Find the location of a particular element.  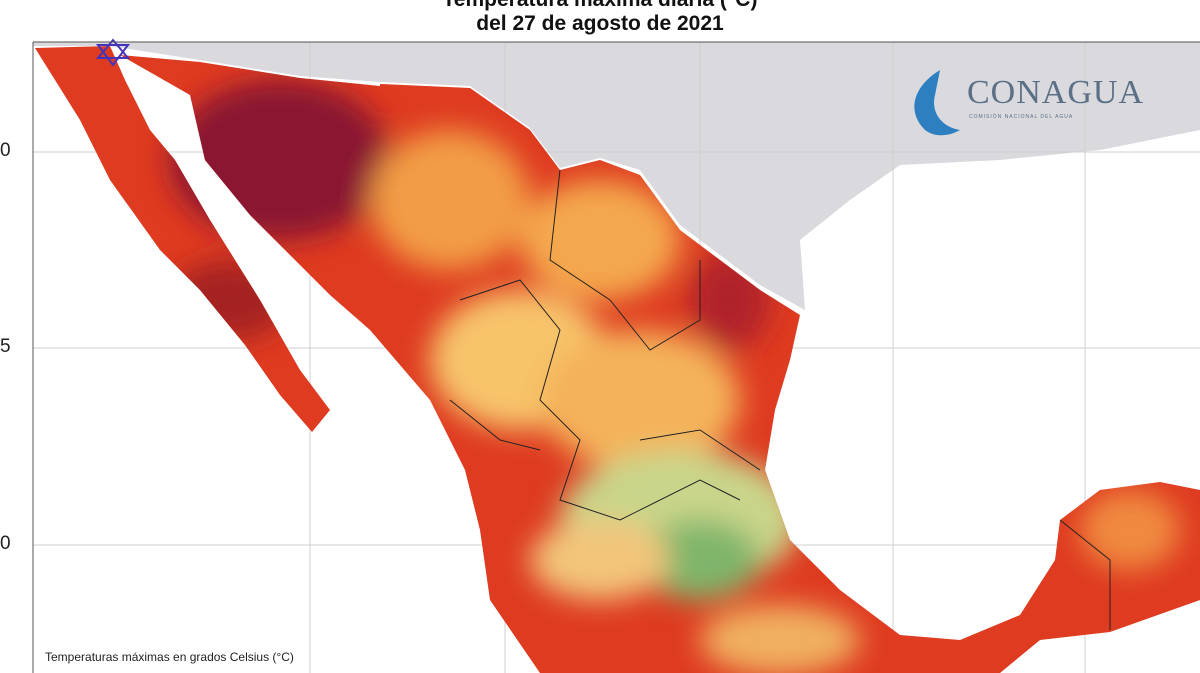

logo: CONAGUA COMISIÓN NACIONAL DEL AGUA is located at coordinates (1045, 97).